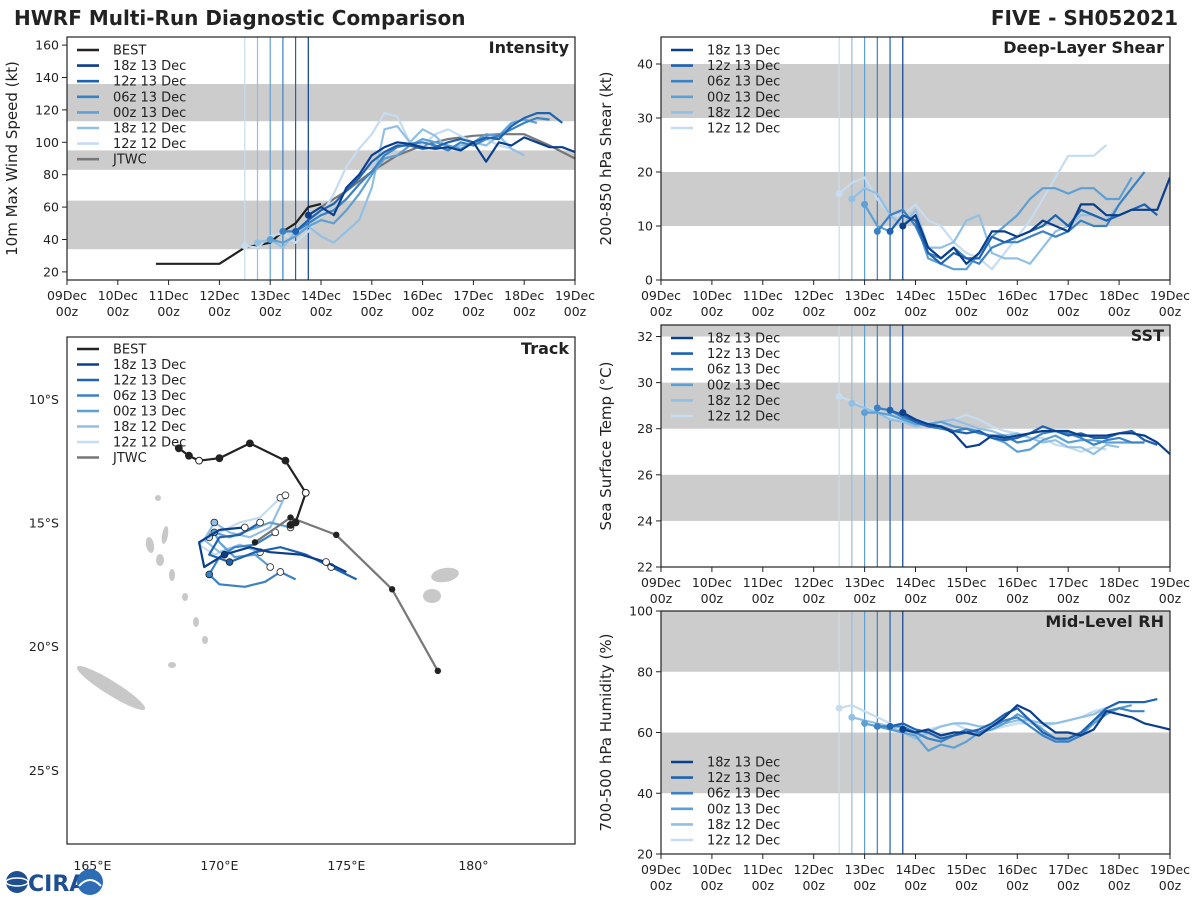 This screenshot has width=1200, height=900. Describe the element at coordinates (1017, 295) in the screenshot. I see `shear-xtick-day: 16Dec` at that location.